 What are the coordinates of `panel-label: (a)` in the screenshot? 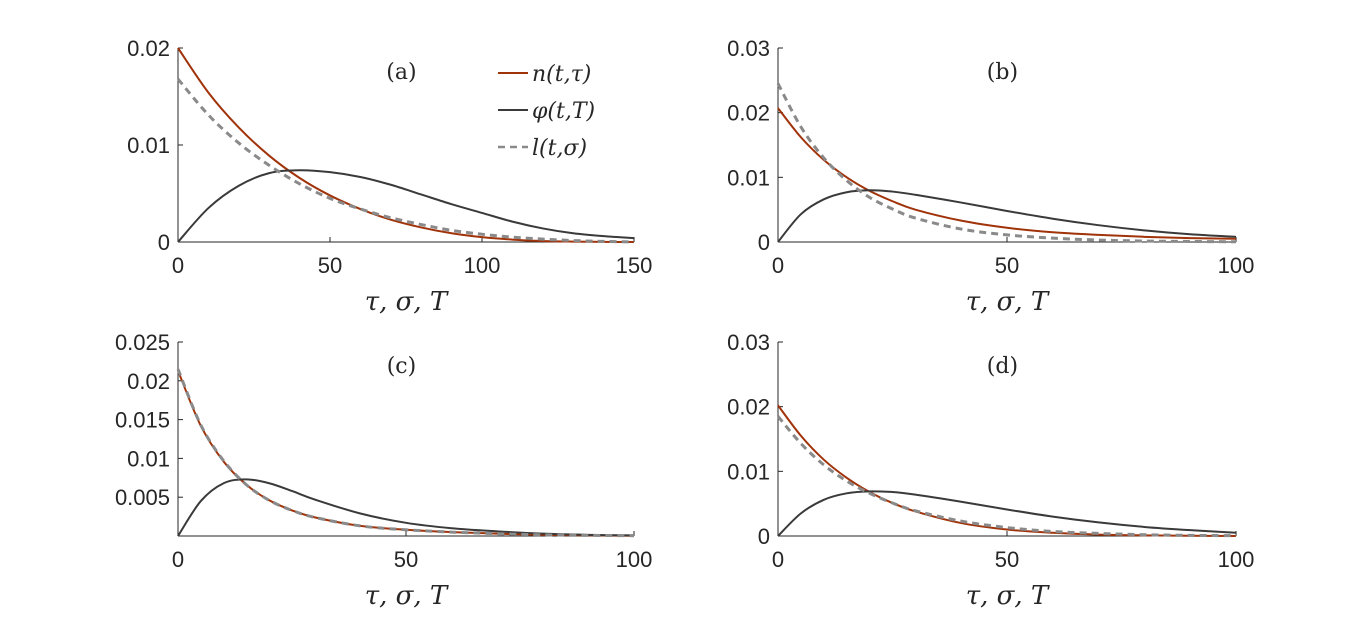 It's located at (401, 72).